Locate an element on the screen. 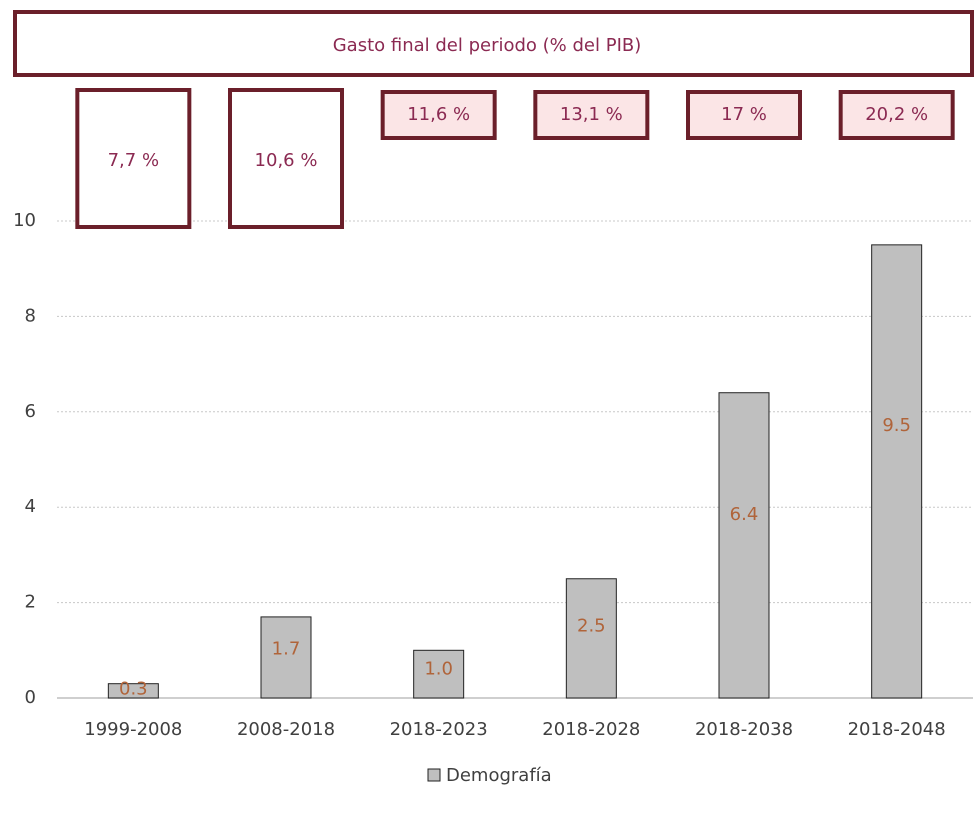  x-tick-label: 2018-2028 is located at coordinates (591, 729).